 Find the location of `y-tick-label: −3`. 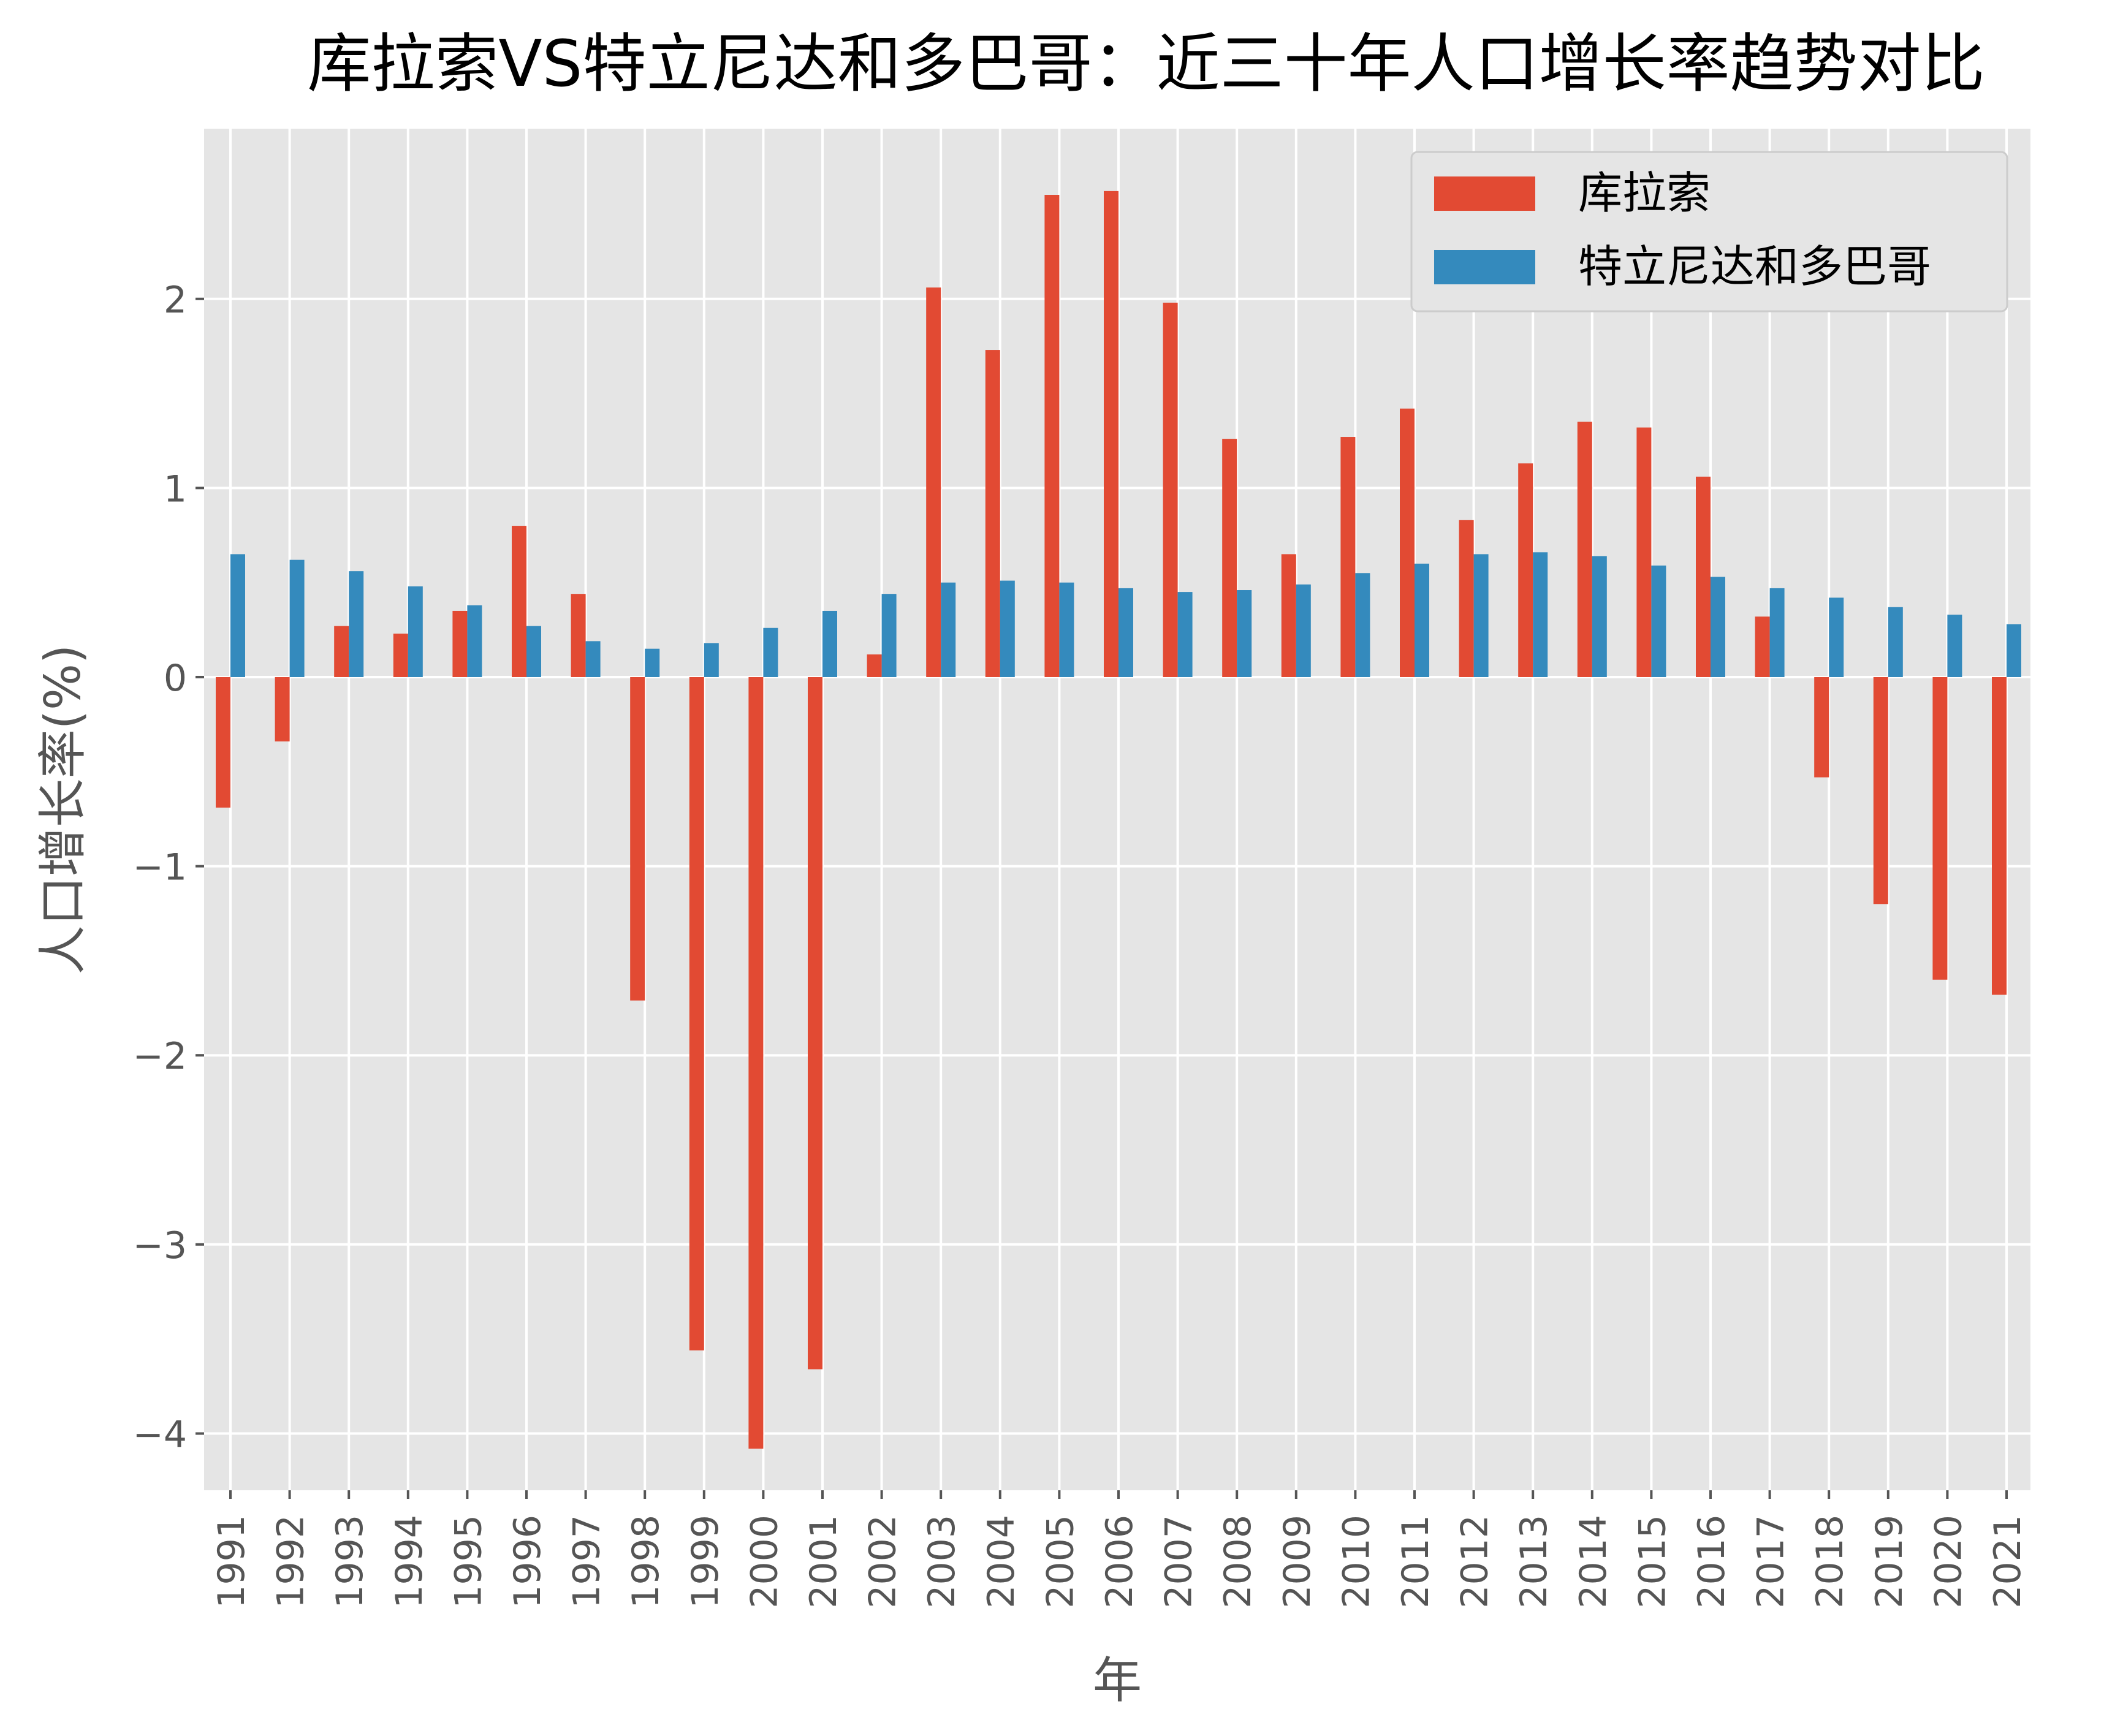

y-tick-label: −3 is located at coordinates (160, 1245).